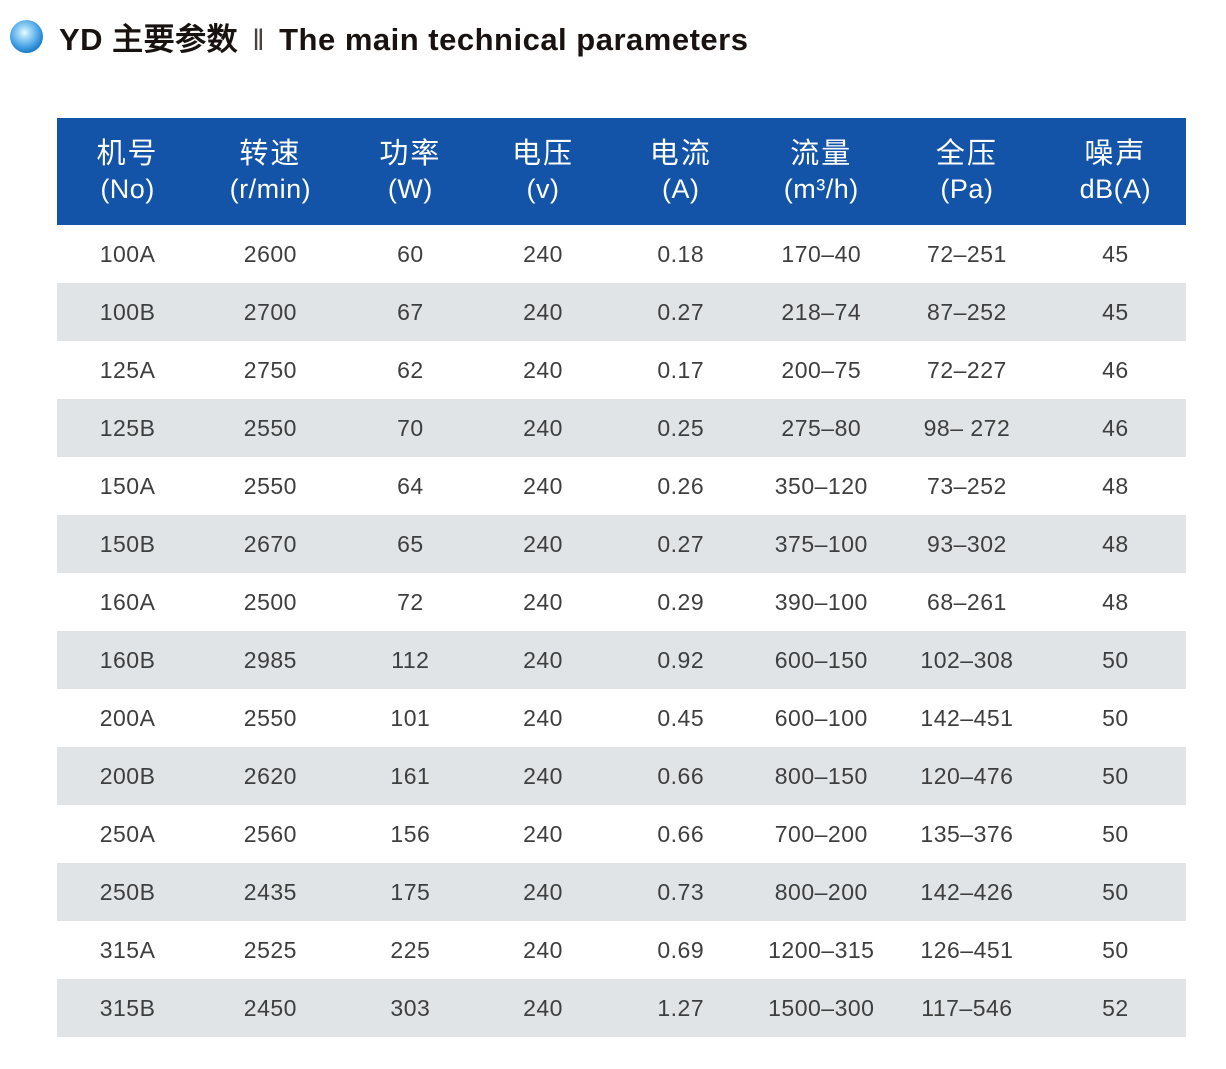 The image size is (1226, 1069). Describe the element at coordinates (270, 776) in the screenshot. I see `cell-speed: 2620` at that location.